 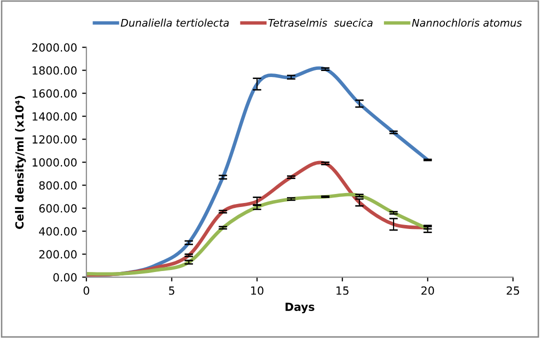 I want to click on x-tick-label: 5, so click(x=171, y=290).